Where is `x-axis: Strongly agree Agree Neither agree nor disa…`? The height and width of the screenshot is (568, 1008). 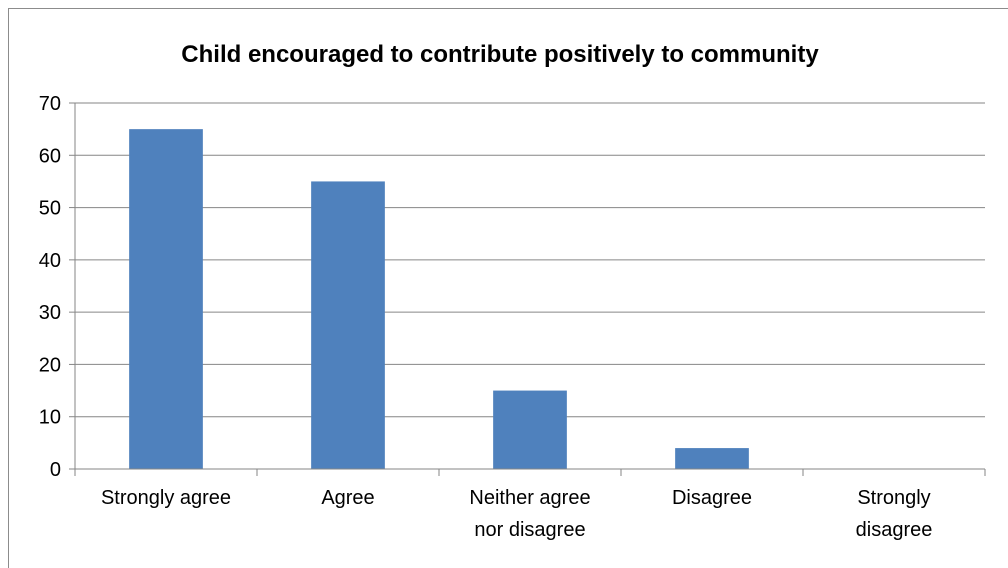
x-axis: Strongly agree Agree Neither agree nor disa… is located at coordinates (530, 504).